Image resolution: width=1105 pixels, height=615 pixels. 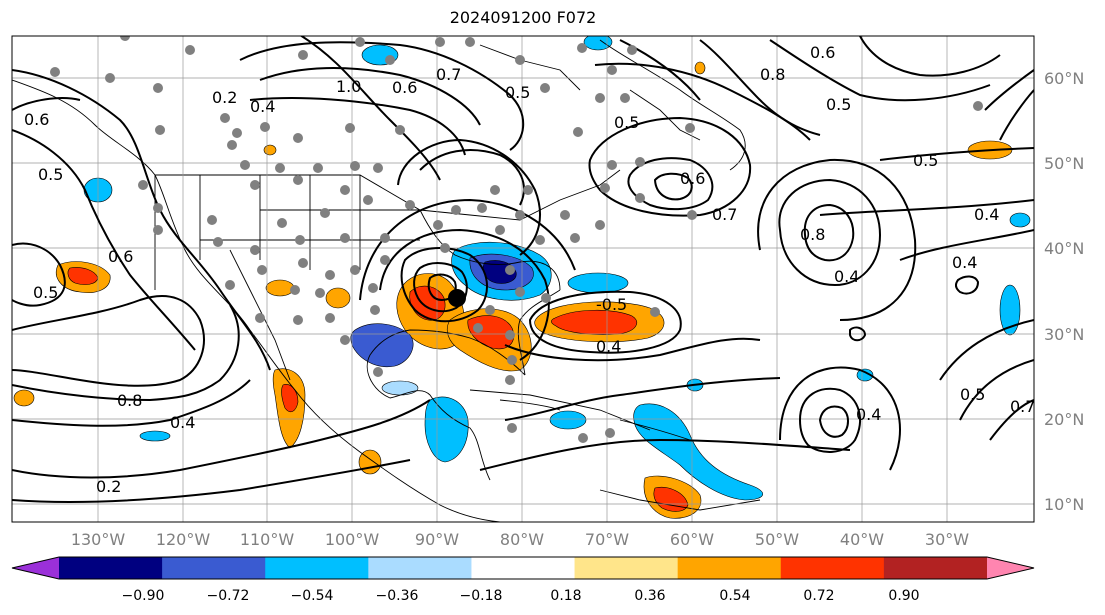 What do you see at coordinates (312, 596) in the screenshot?
I see `colorbar-tick-label: −0.54` at bounding box center [312, 596].